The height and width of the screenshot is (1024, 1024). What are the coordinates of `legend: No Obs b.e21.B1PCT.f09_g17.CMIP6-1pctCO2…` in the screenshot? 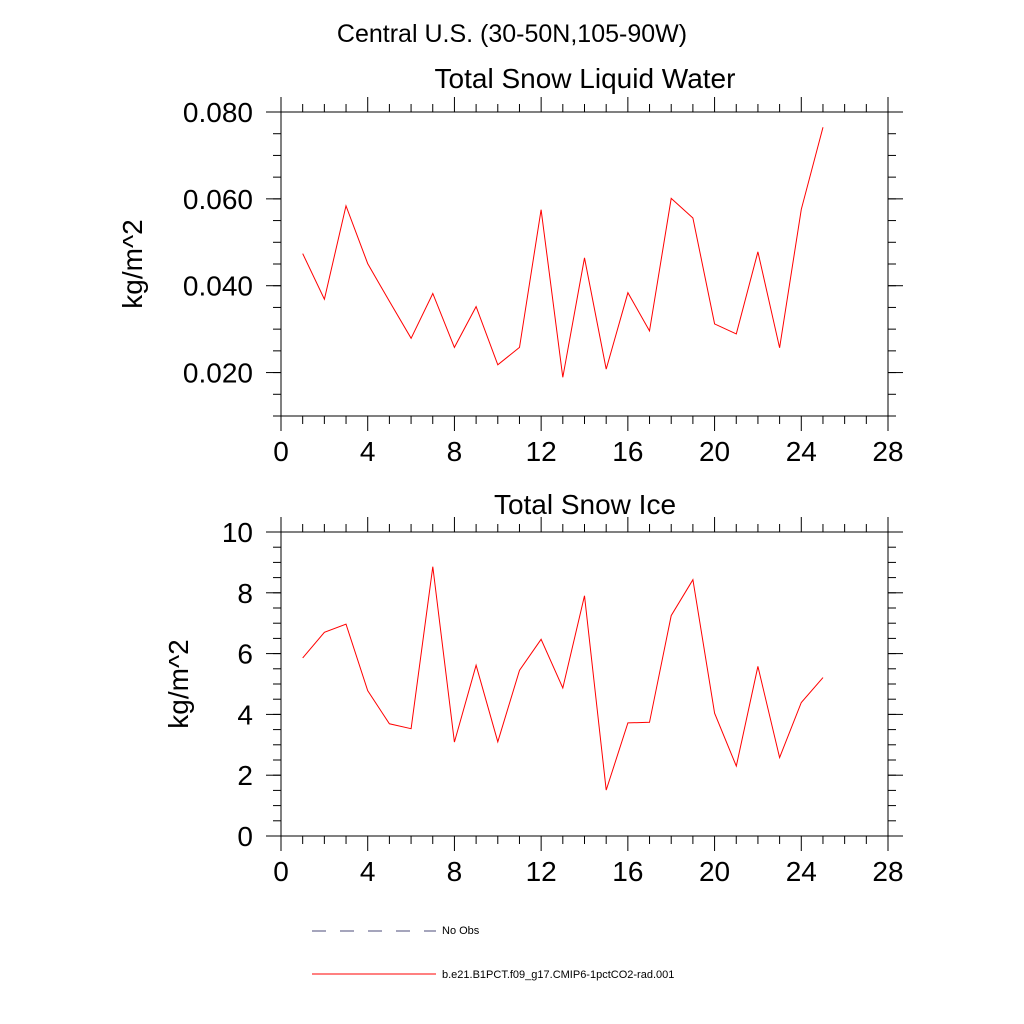 It's located at (493, 953).